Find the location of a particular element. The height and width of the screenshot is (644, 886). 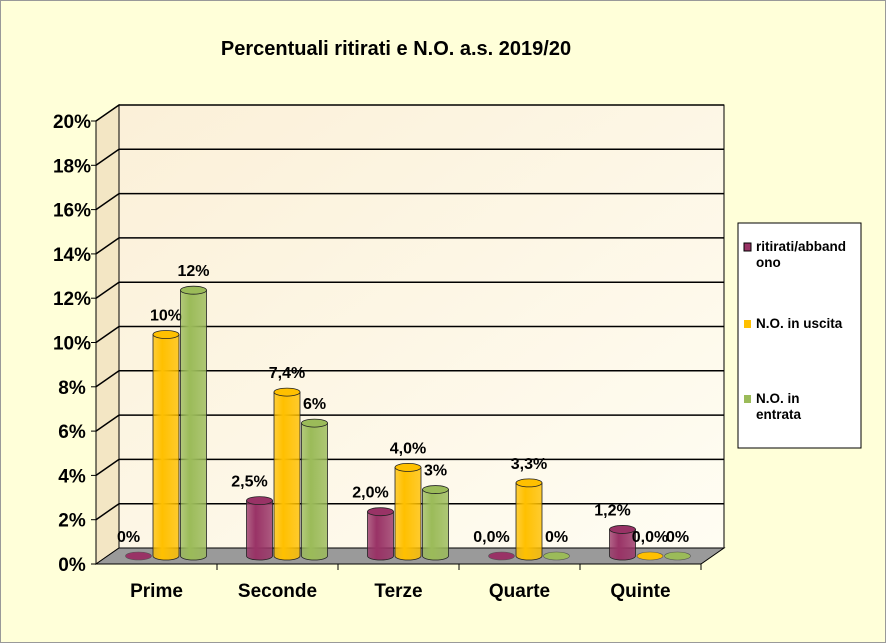

y-tick-label: 0% is located at coordinates (72, 565).